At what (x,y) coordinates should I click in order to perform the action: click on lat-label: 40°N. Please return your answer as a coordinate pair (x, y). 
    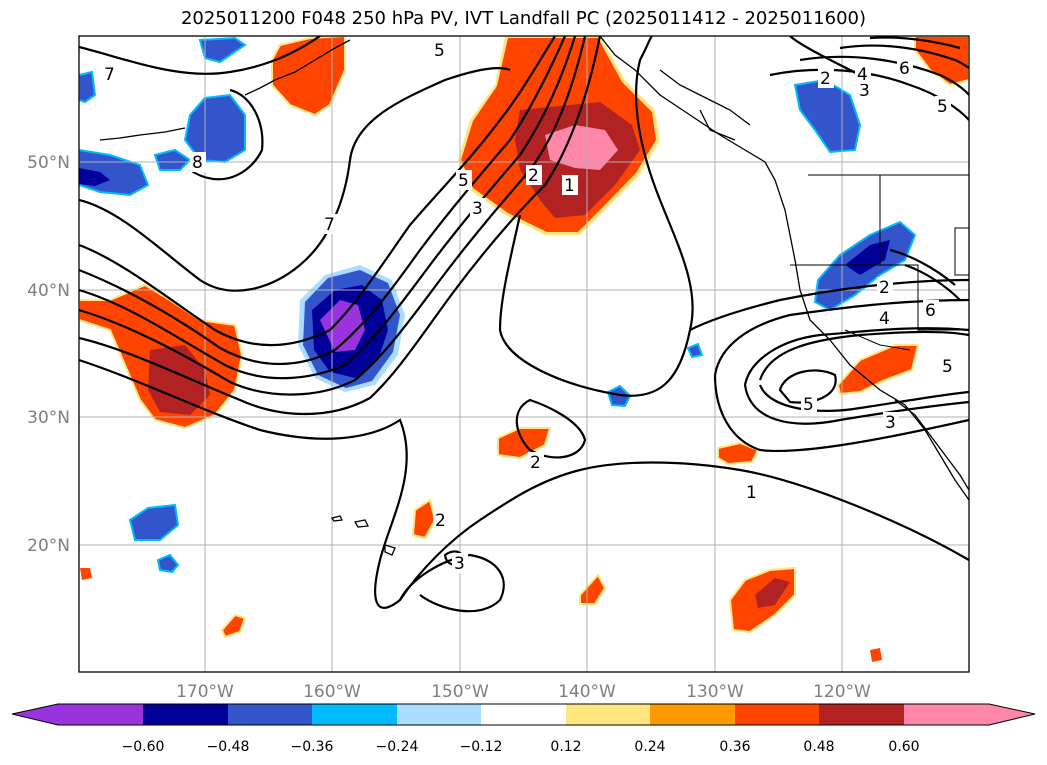
    Looking at the image, I should click on (48, 291).